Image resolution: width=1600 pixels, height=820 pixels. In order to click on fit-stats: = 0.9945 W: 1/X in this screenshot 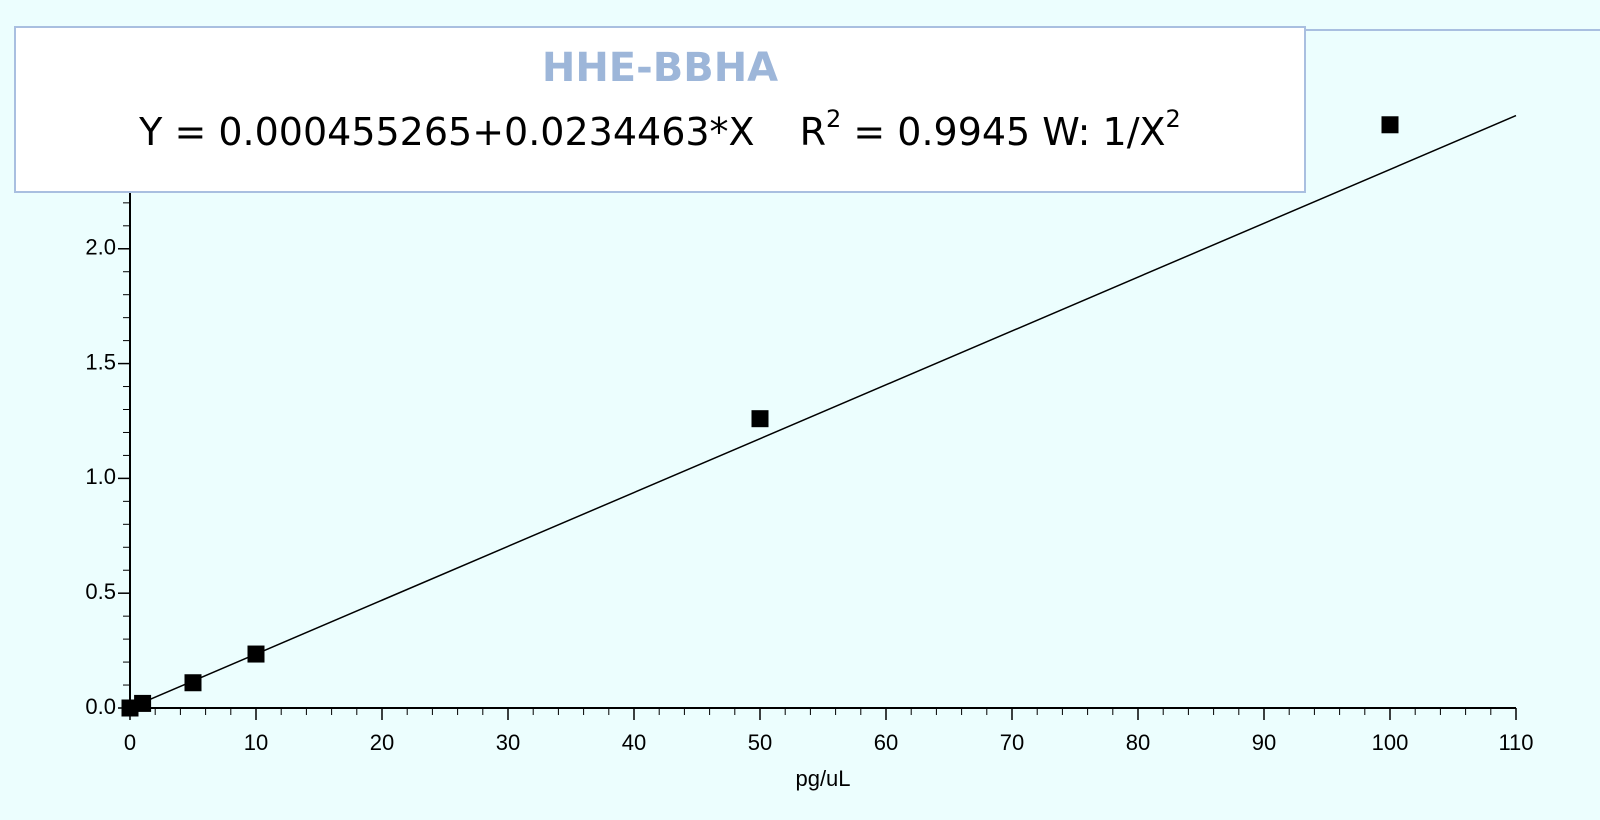, I will do `click(1003, 132)`.